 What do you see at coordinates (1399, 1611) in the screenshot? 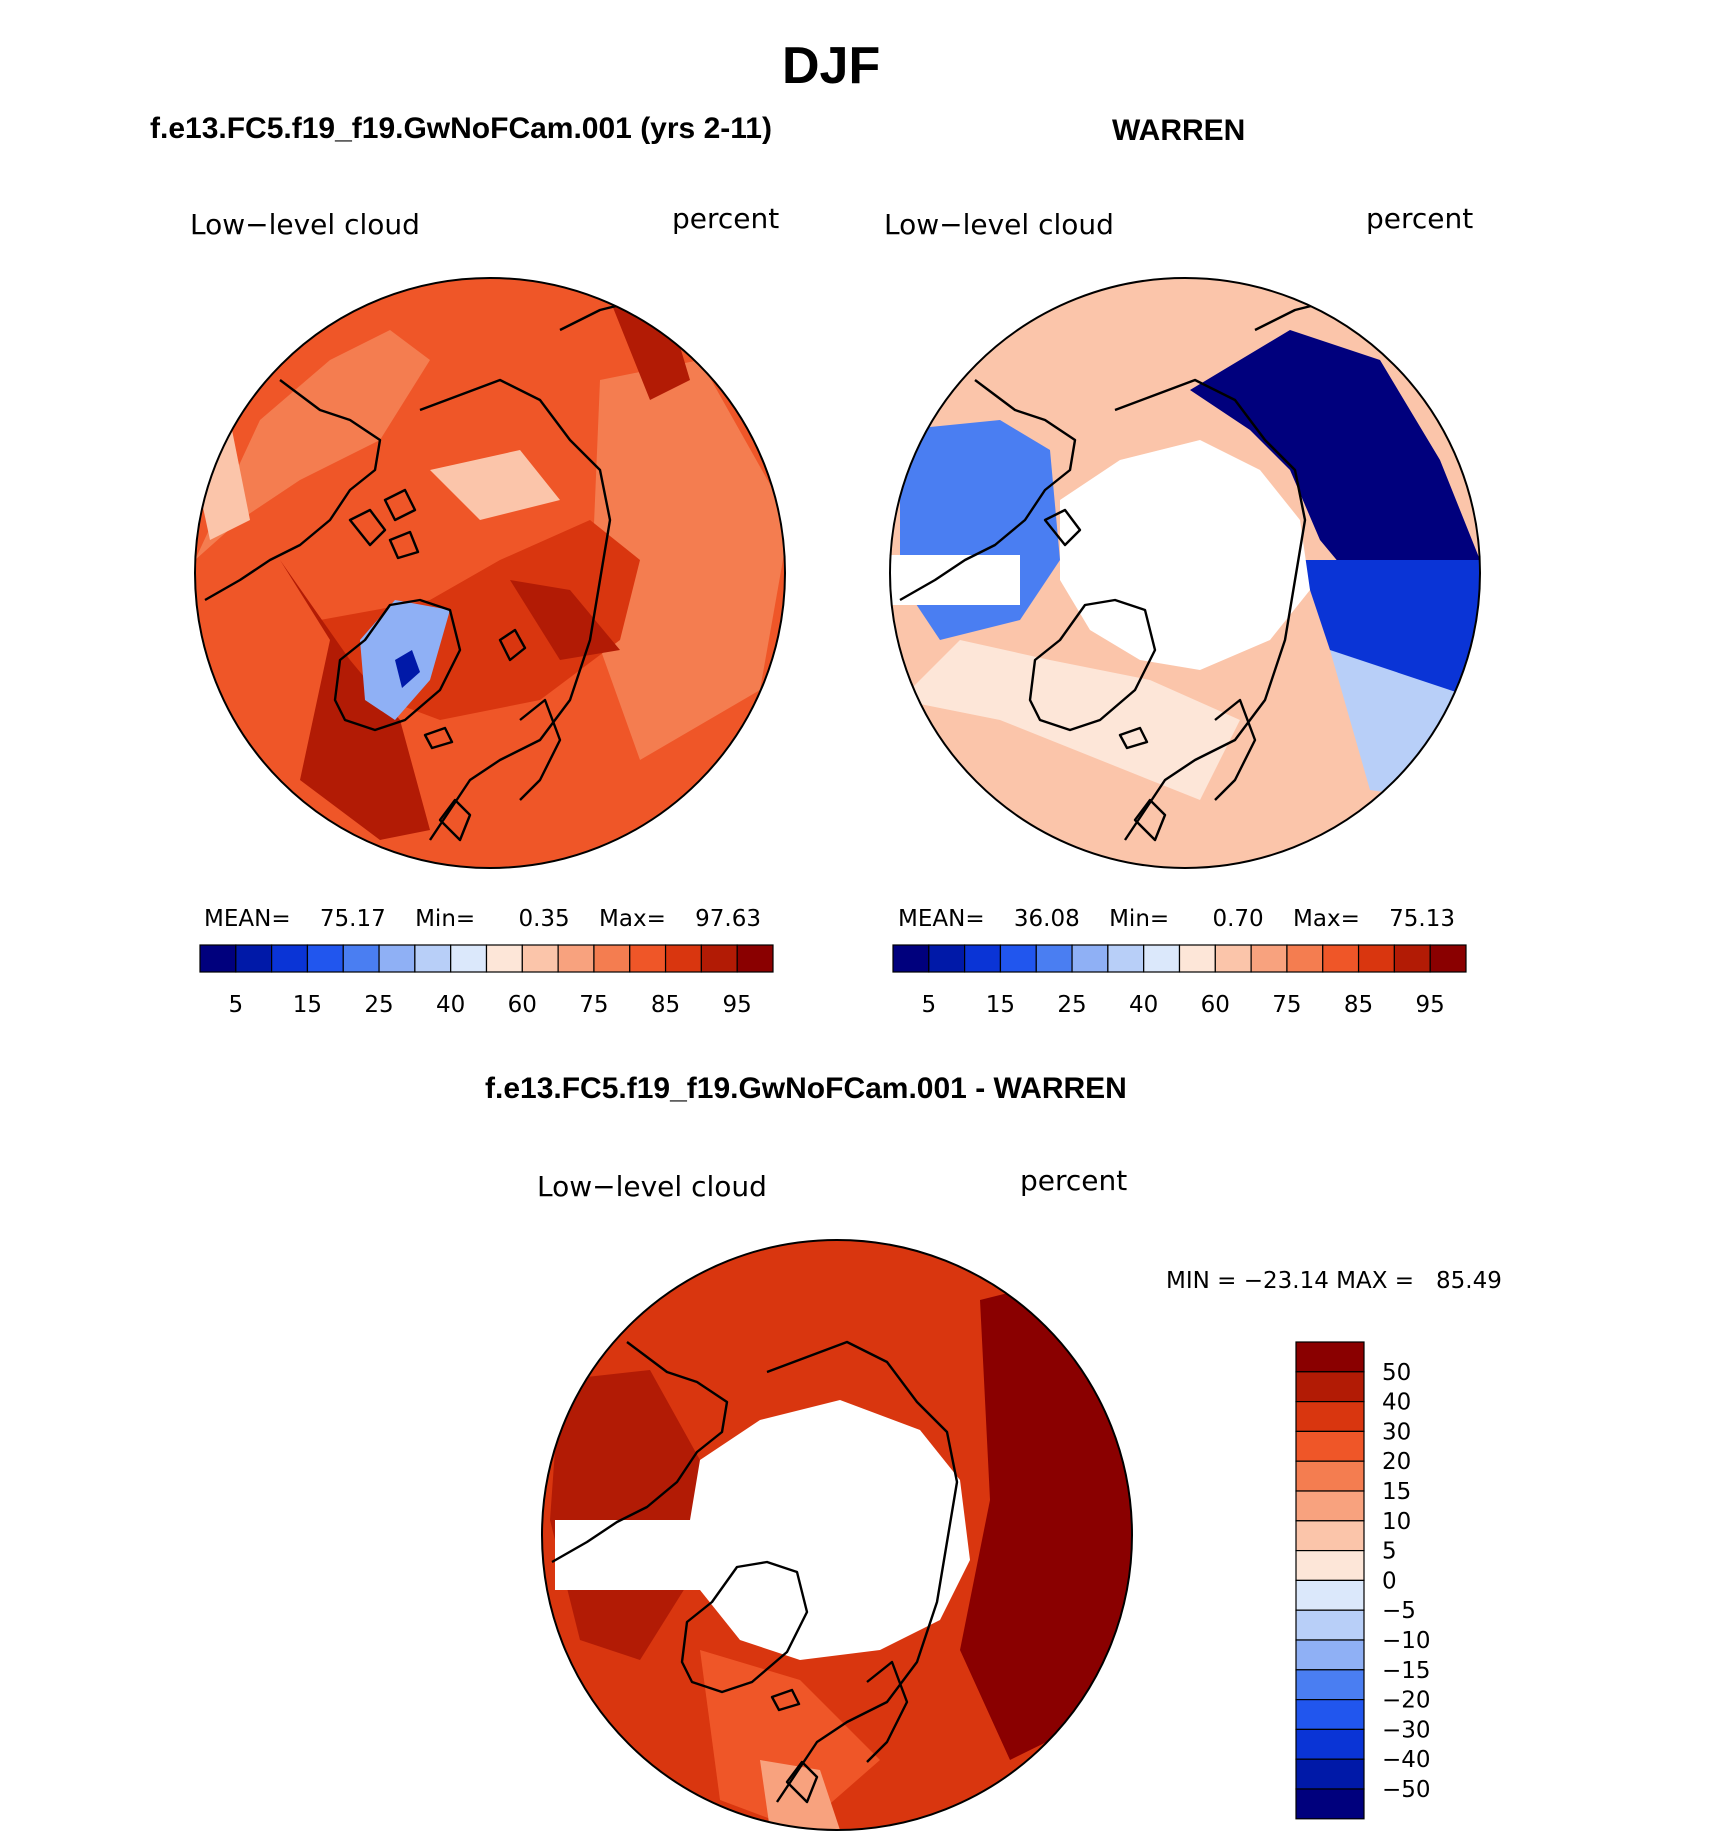
I see `diff-colorbar-label: −5` at bounding box center [1399, 1611].